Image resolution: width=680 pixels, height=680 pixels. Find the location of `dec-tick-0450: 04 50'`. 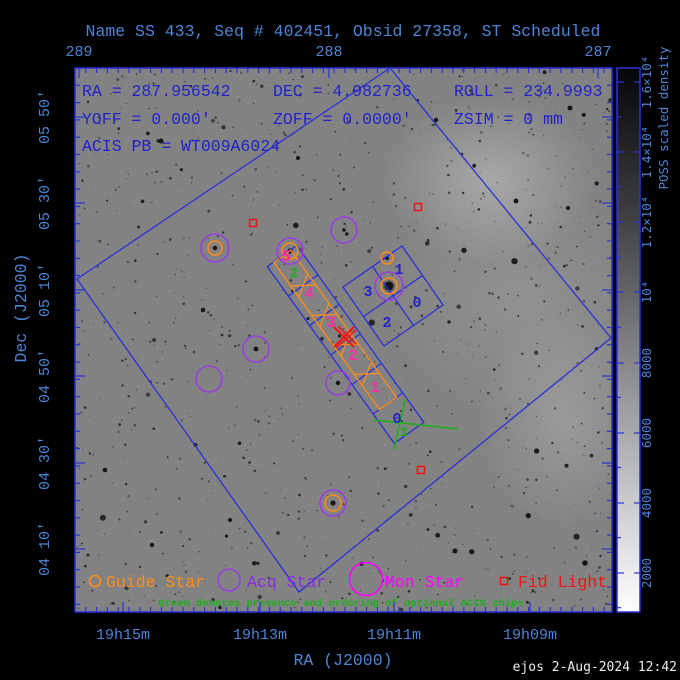

dec-tick-0450: 04 50' is located at coordinates (45, 376).